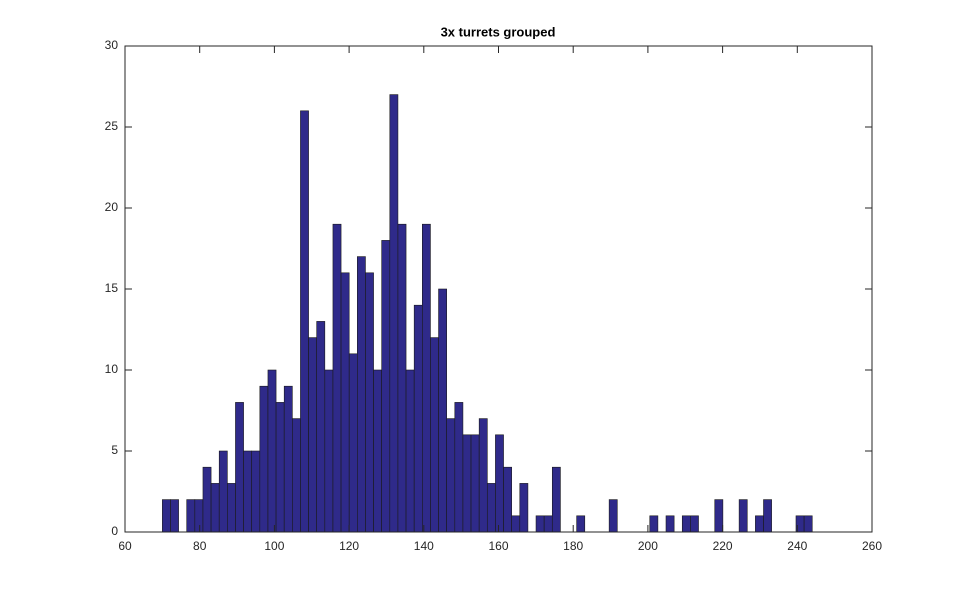 The image size is (963, 598). I want to click on x-tick-label: 200, so click(648, 546).